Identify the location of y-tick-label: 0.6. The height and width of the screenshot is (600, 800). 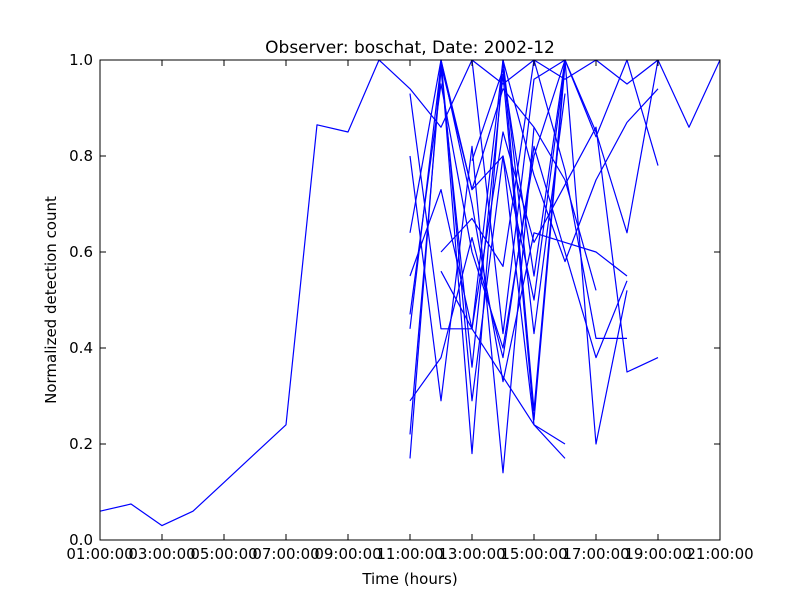
(81, 252).